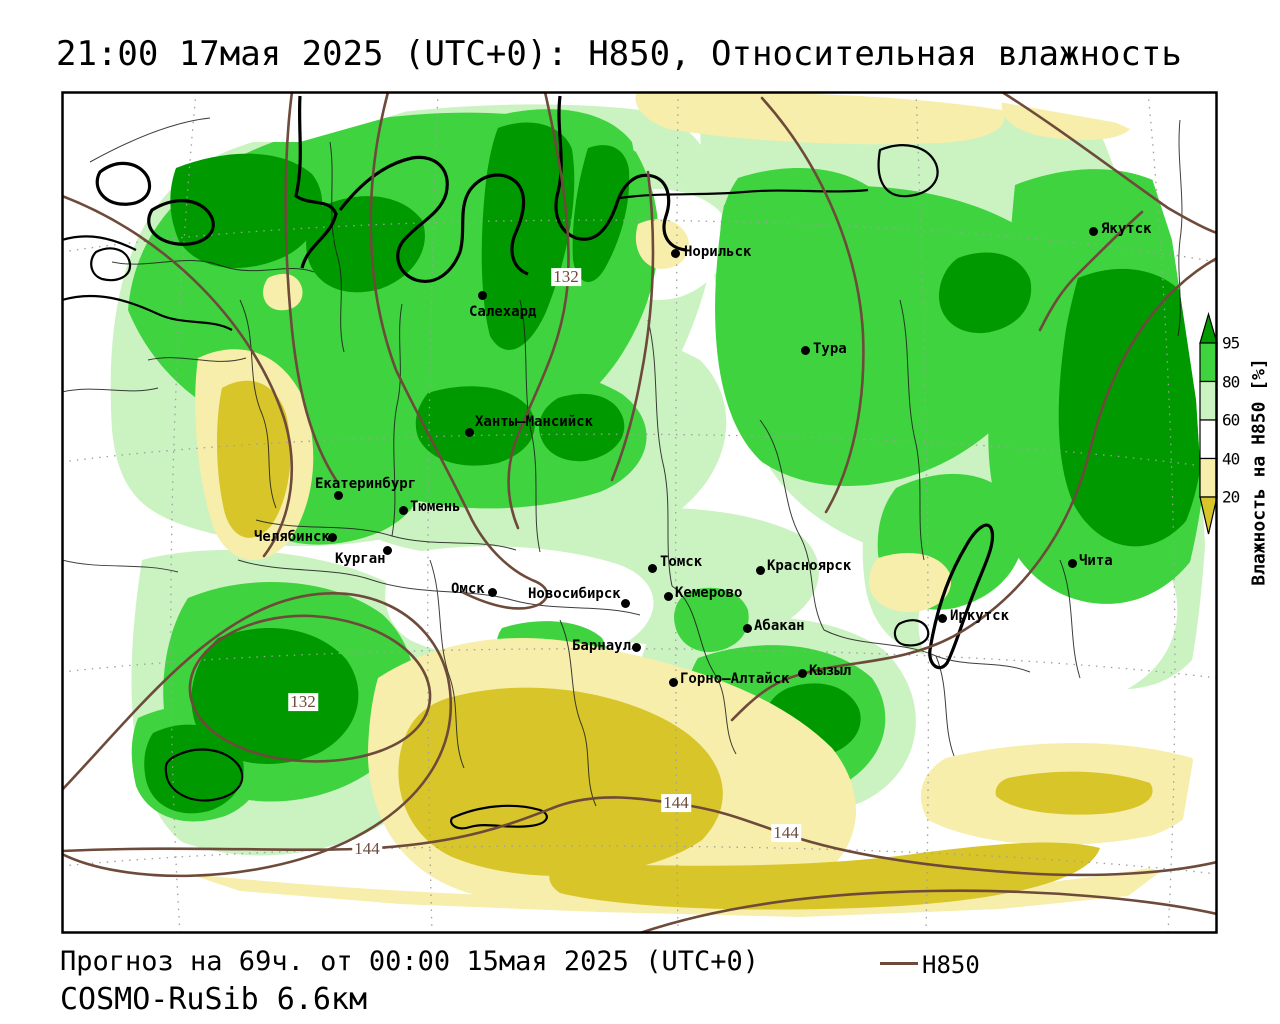 The height and width of the screenshot is (1024, 1280). Describe the element at coordinates (779, 626) in the screenshot. I see `city-label: Абакан` at that location.